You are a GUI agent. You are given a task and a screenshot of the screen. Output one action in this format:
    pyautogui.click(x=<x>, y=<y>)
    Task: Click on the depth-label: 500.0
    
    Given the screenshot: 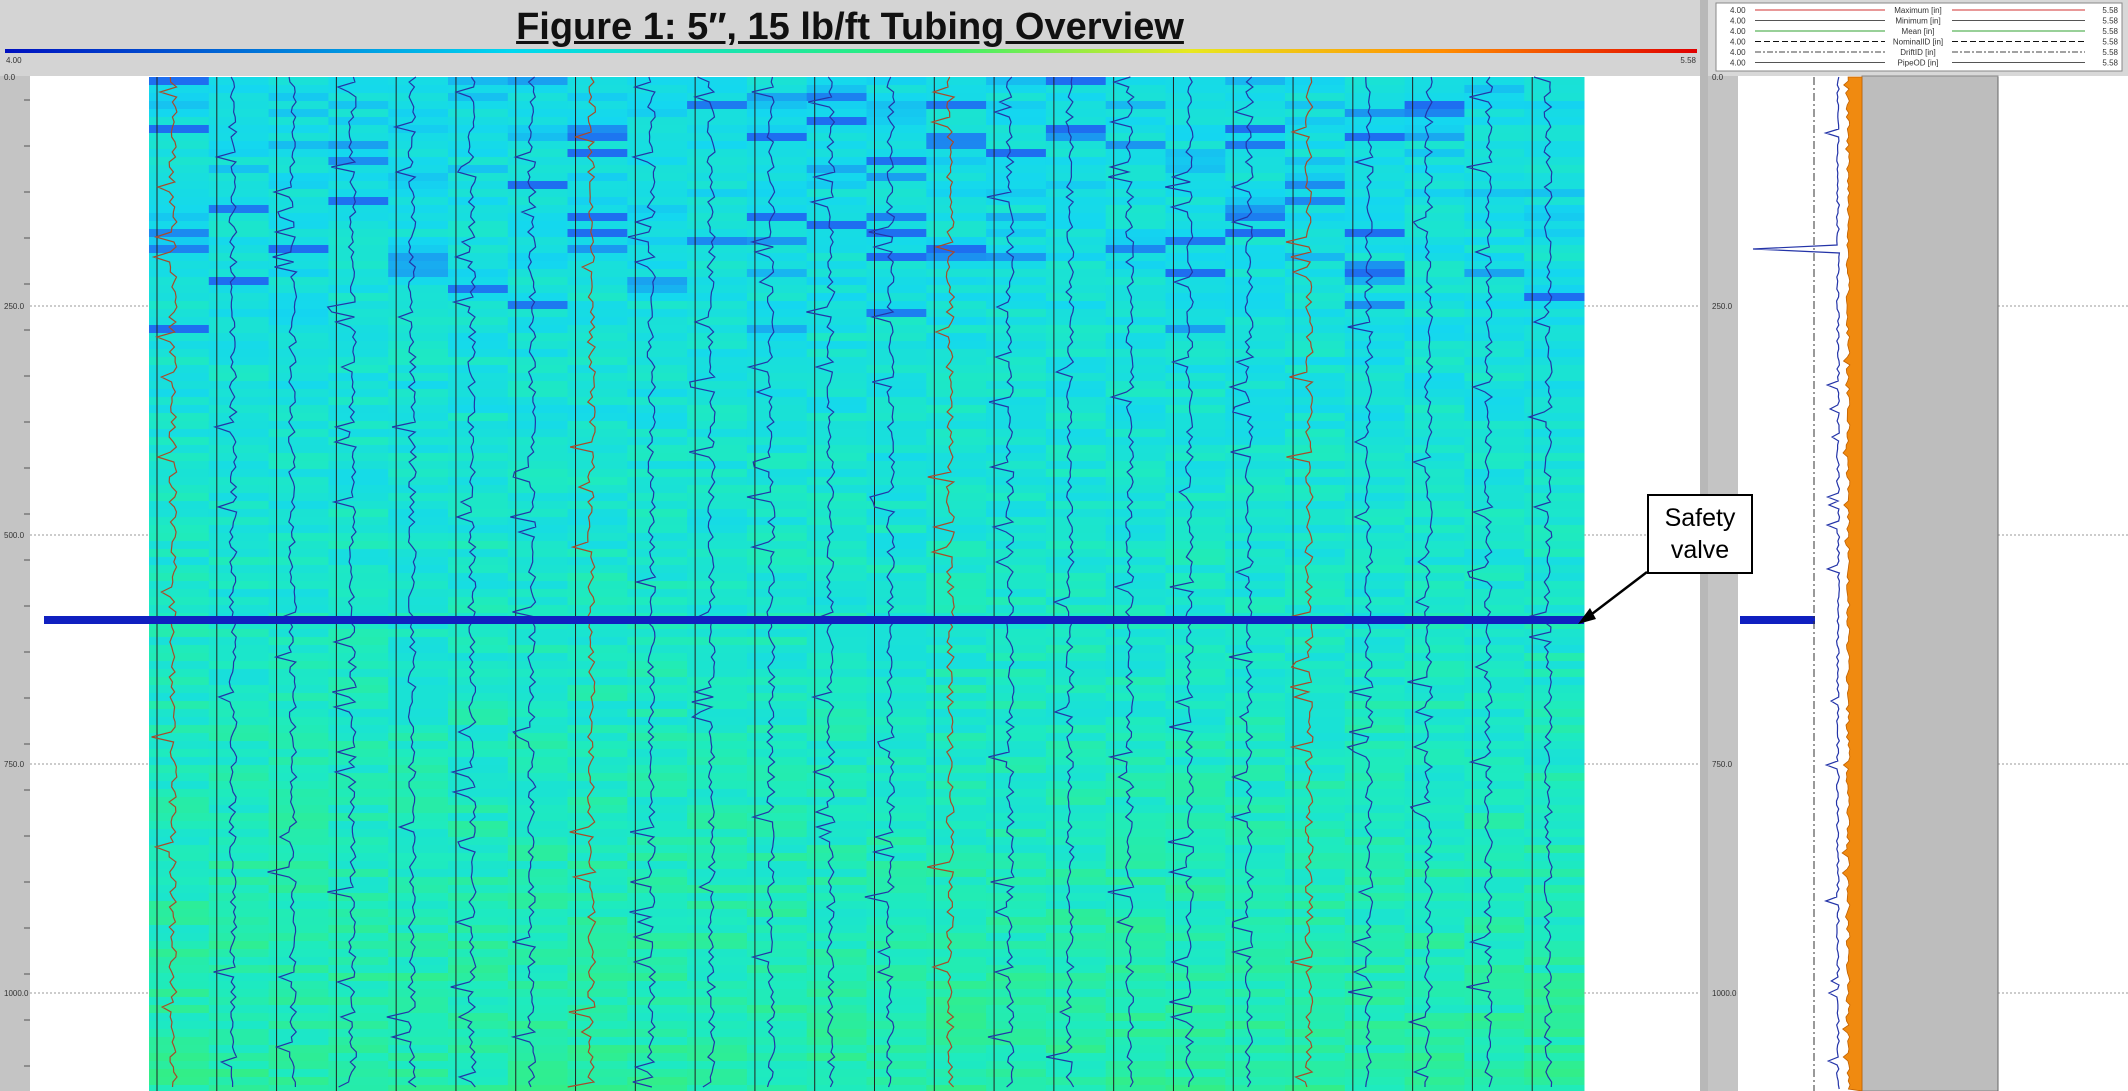 What is the action you would take?
    pyautogui.click(x=14, y=535)
    